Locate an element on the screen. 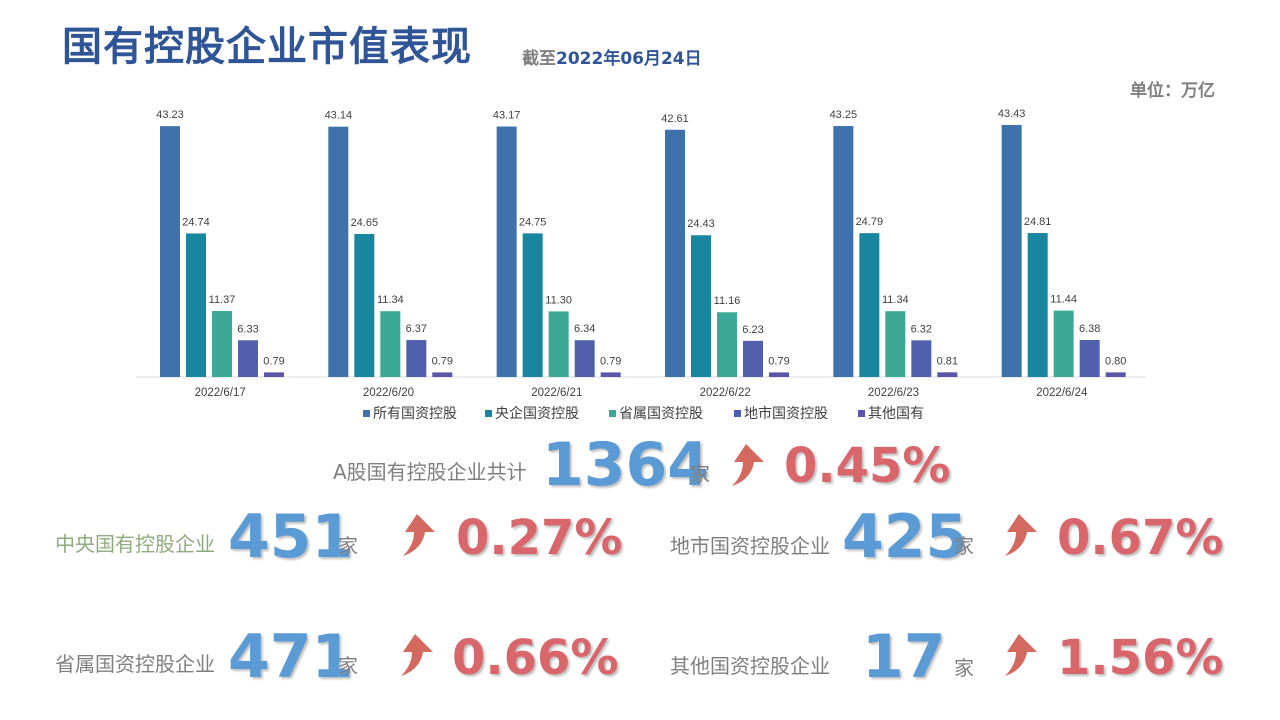 Image resolution: width=1280 pixels, height=720 pixels. other-unit: 家 is located at coordinates (964, 668).